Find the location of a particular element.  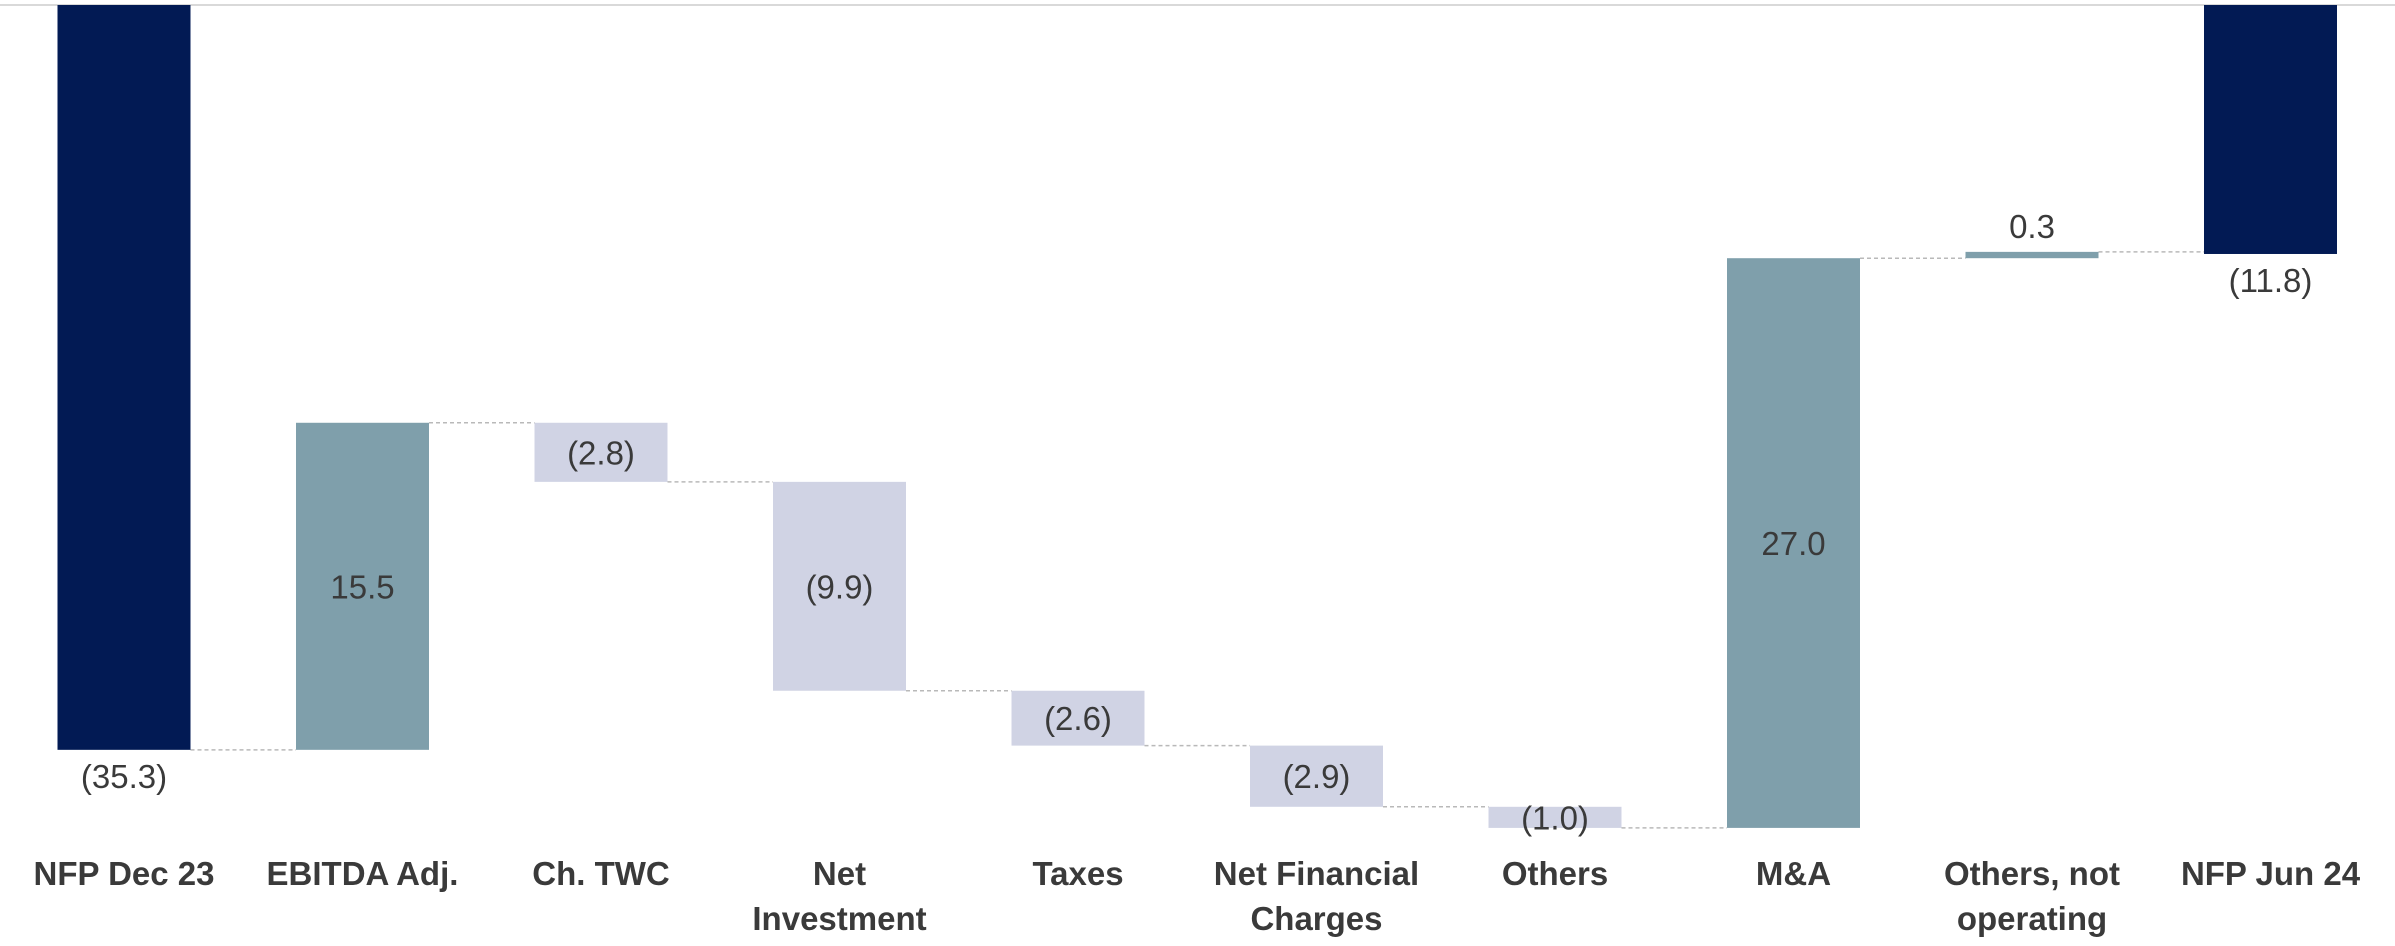

value-label-net-financial-charges: (2.9) is located at coordinates (1317, 776).